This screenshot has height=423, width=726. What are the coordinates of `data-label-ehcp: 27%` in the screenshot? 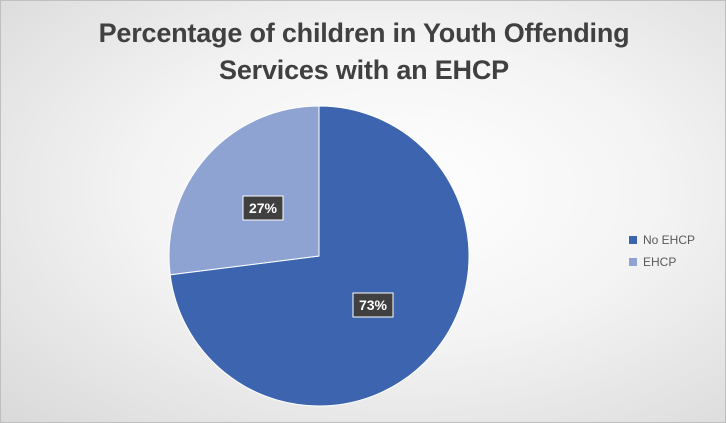 It's located at (263, 208).